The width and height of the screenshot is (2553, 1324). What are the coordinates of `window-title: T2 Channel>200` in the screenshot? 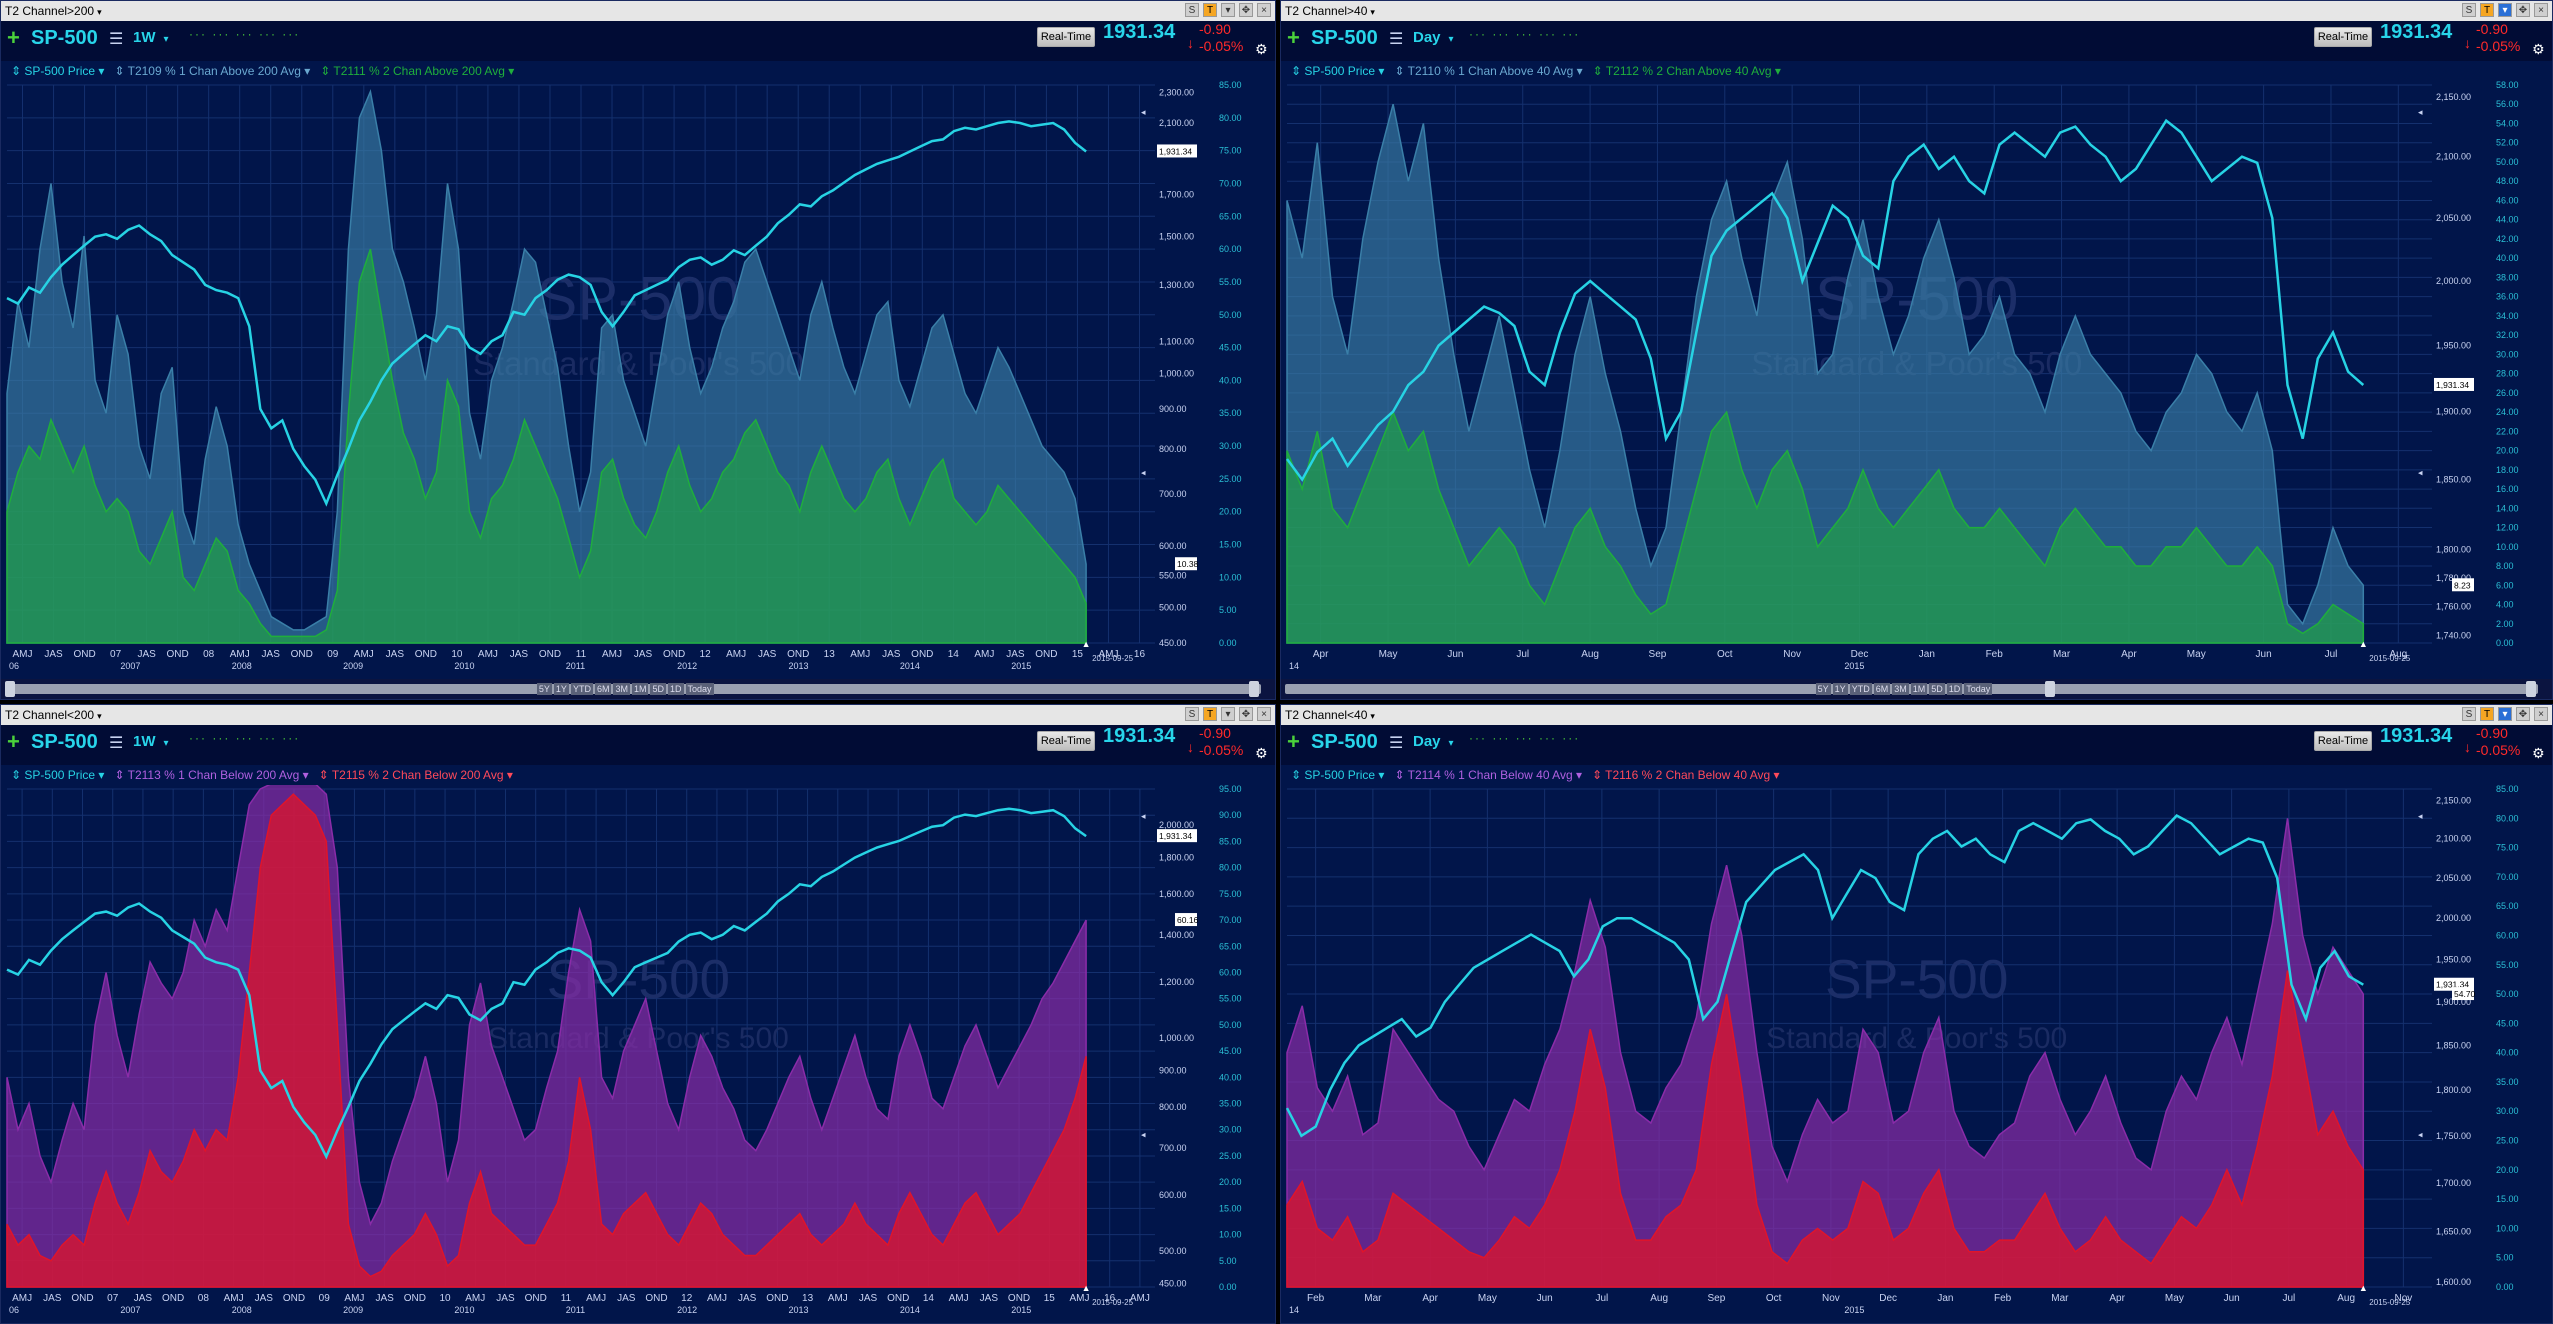 It's located at (50, 11).